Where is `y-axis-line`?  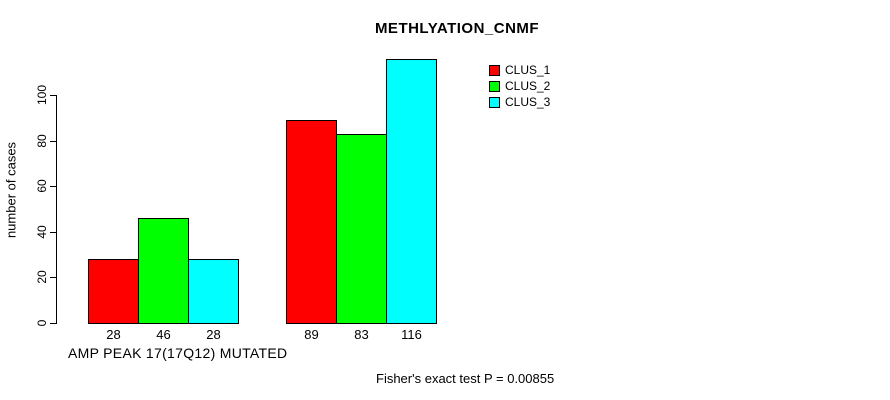 y-axis-line is located at coordinates (56, 209).